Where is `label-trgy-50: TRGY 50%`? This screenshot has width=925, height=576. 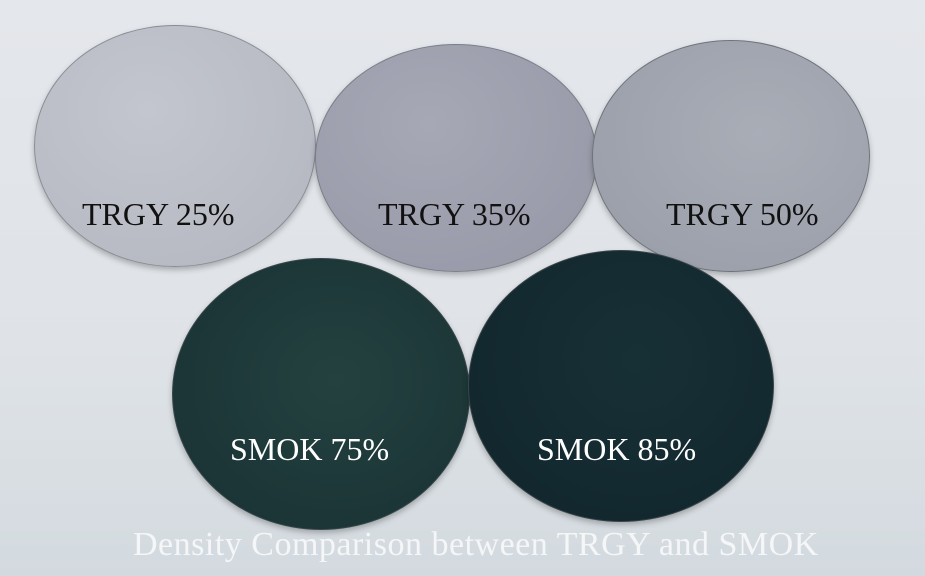 label-trgy-50: TRGY 50% is located at coordinates (742, 214).